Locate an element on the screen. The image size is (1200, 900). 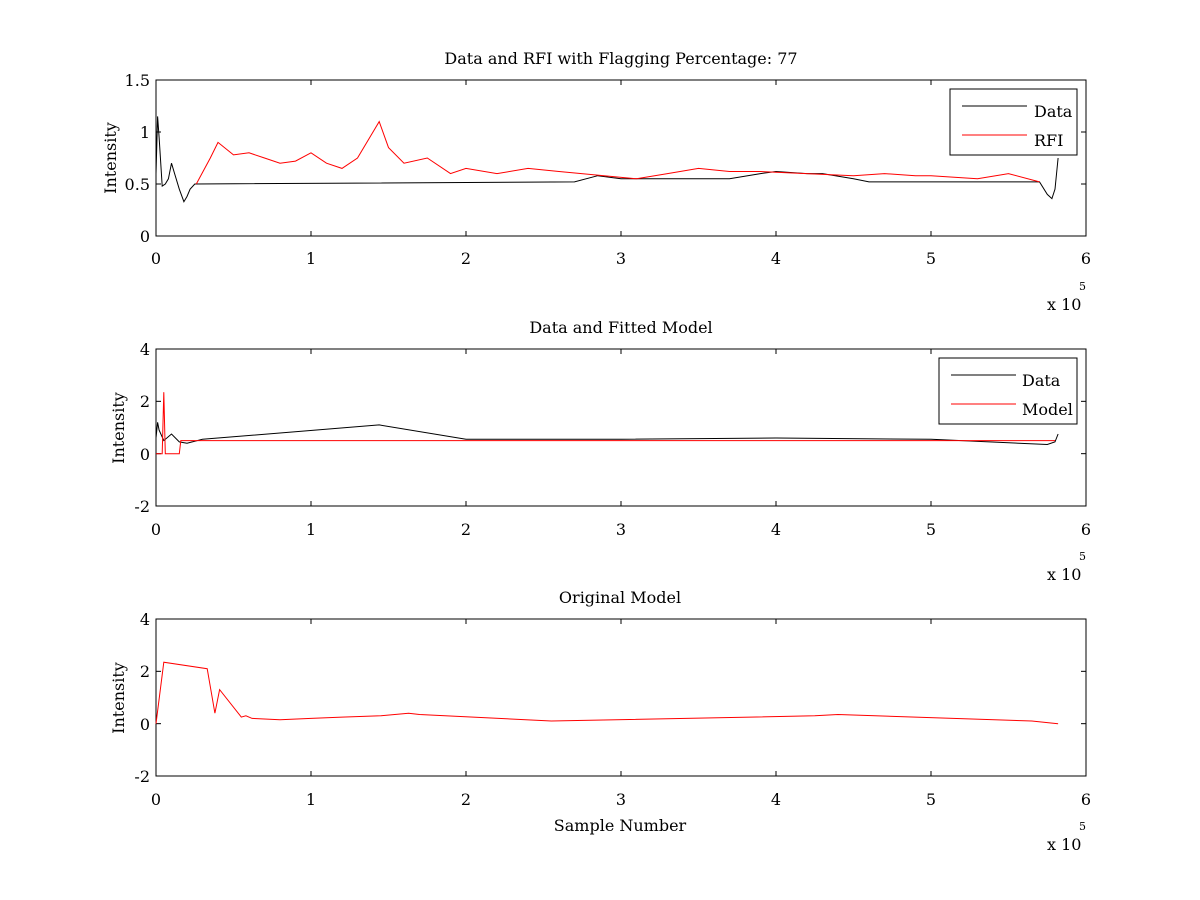
y-tick-label: 1 is located at coordinates (145, 132).